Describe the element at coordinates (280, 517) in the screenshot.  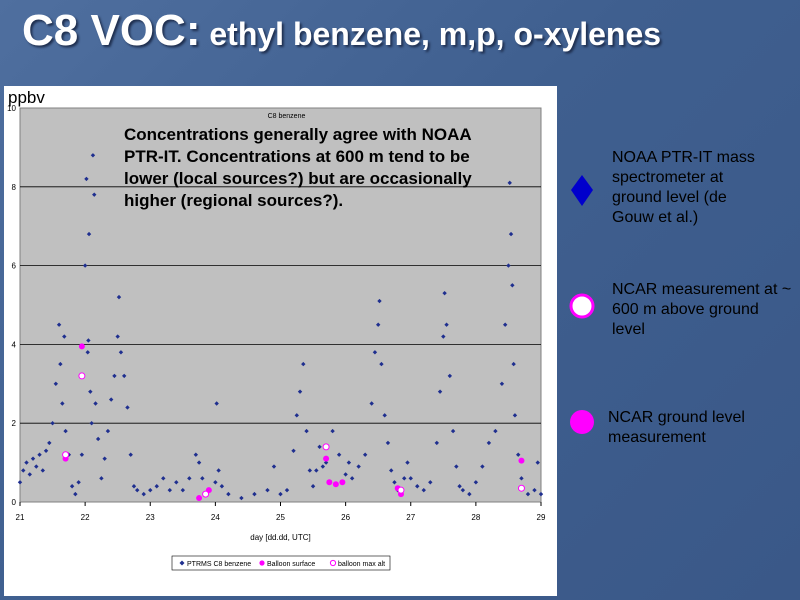
I see `x-tick-label: 25` at that location.